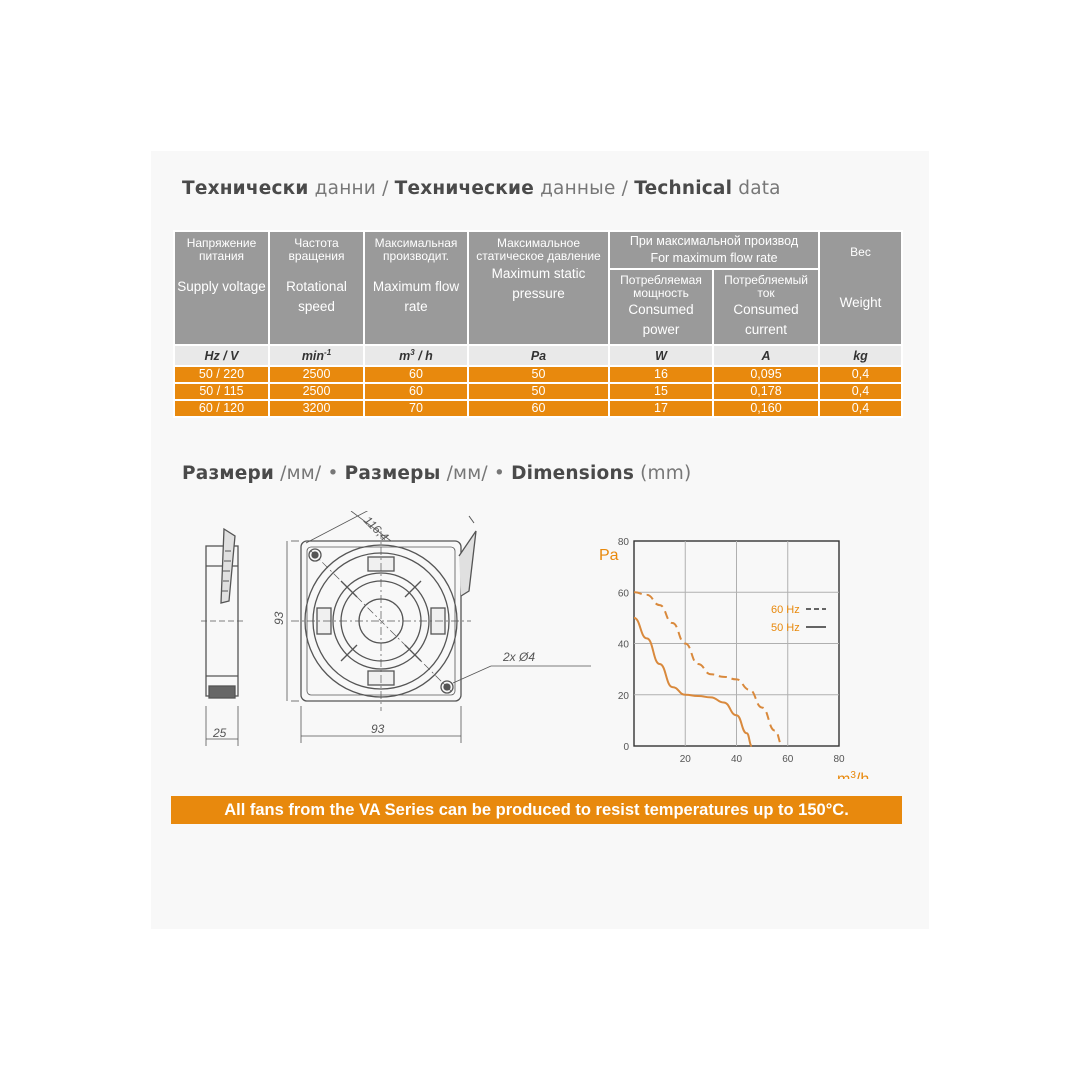 The height and width of the screenshot is (1080, 1080). Describe the element at coordinates (279, 618) in the screenshot. I see `front-height-label: 93` at that location.